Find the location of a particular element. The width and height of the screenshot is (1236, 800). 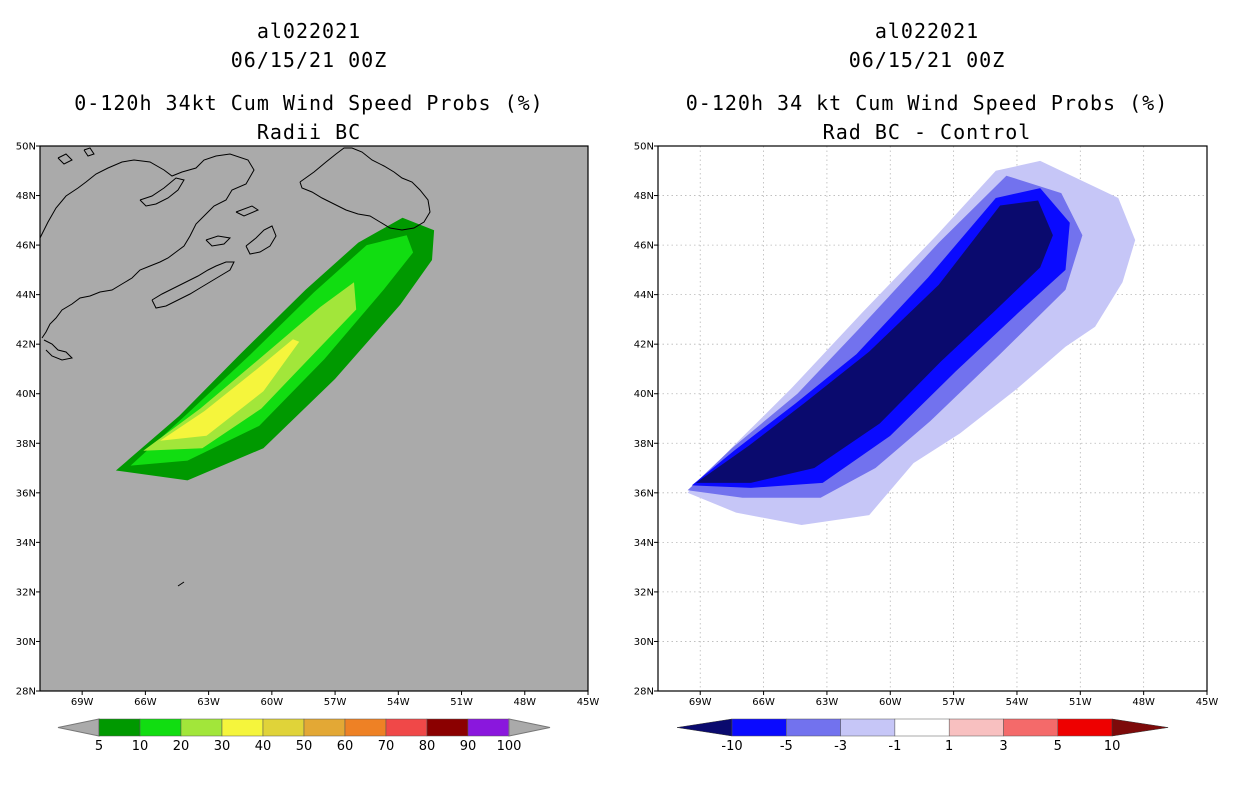

left-small-island is located at coordinates (181, 584).